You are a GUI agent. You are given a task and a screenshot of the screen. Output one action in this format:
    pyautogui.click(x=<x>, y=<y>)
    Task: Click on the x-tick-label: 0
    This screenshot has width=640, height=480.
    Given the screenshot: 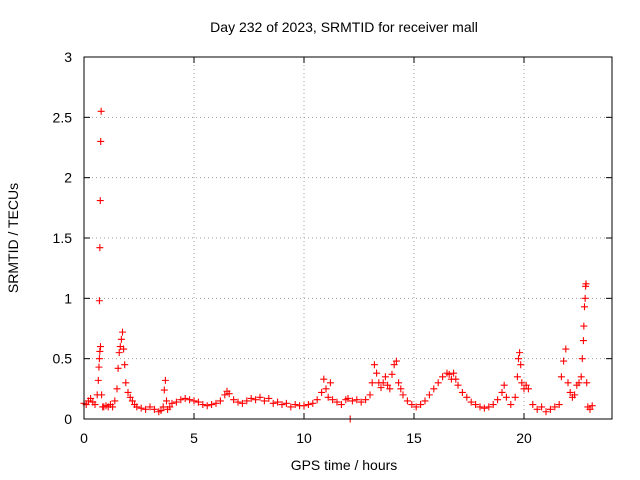 What is the action you would take?
    pyautogui.click(x=84, y=438)
    